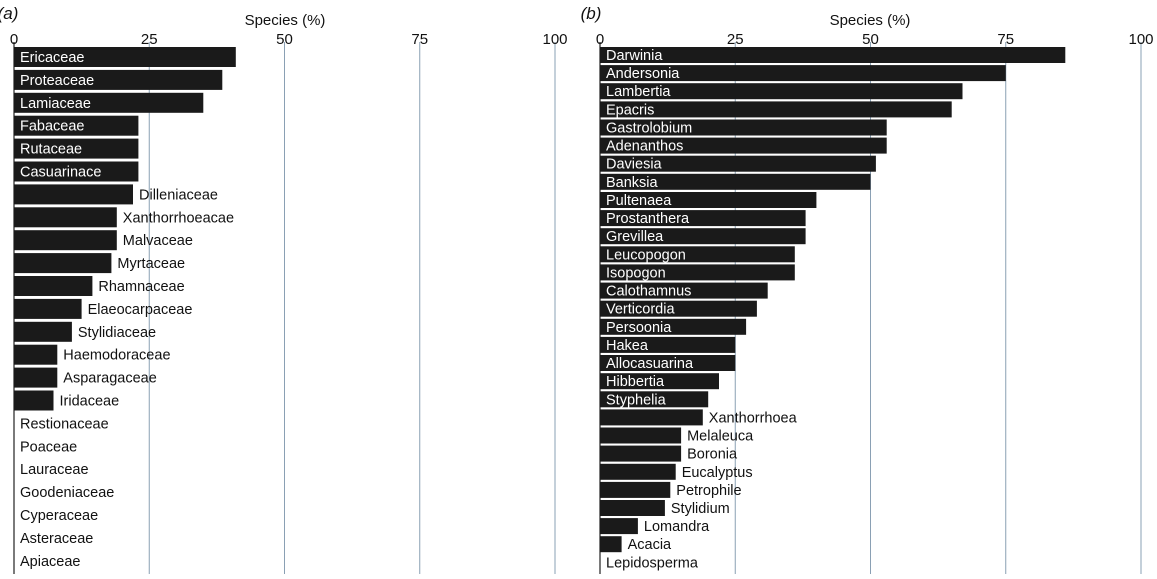  I want to click on category-label-b-18: Hibbertia, so click(635, 382).